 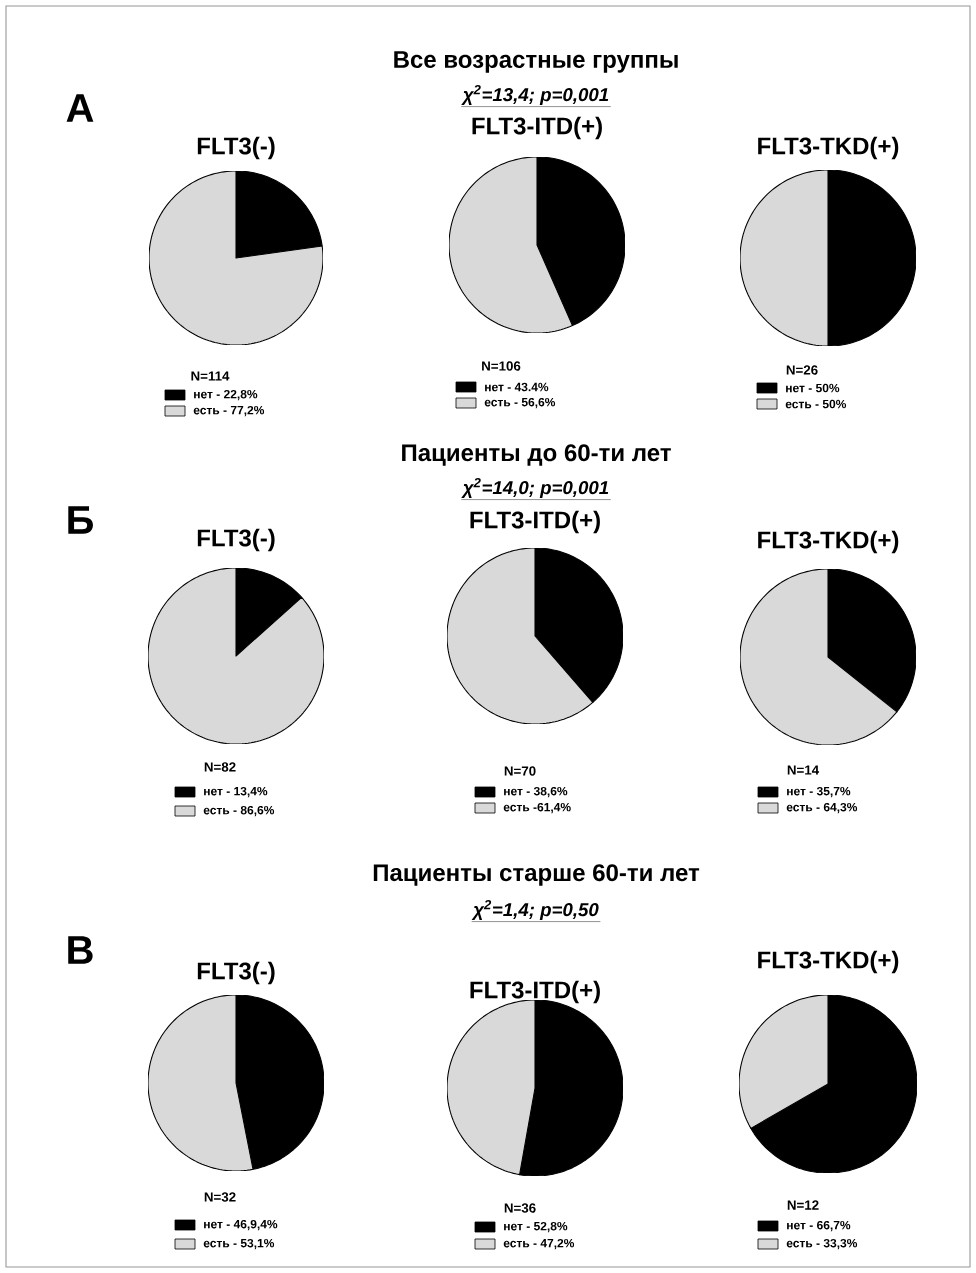 What do you see at coordinates (819, 792) in the screenshot?
I see `legend-label: нет - 35,7%` at bounding box center [819, 792].